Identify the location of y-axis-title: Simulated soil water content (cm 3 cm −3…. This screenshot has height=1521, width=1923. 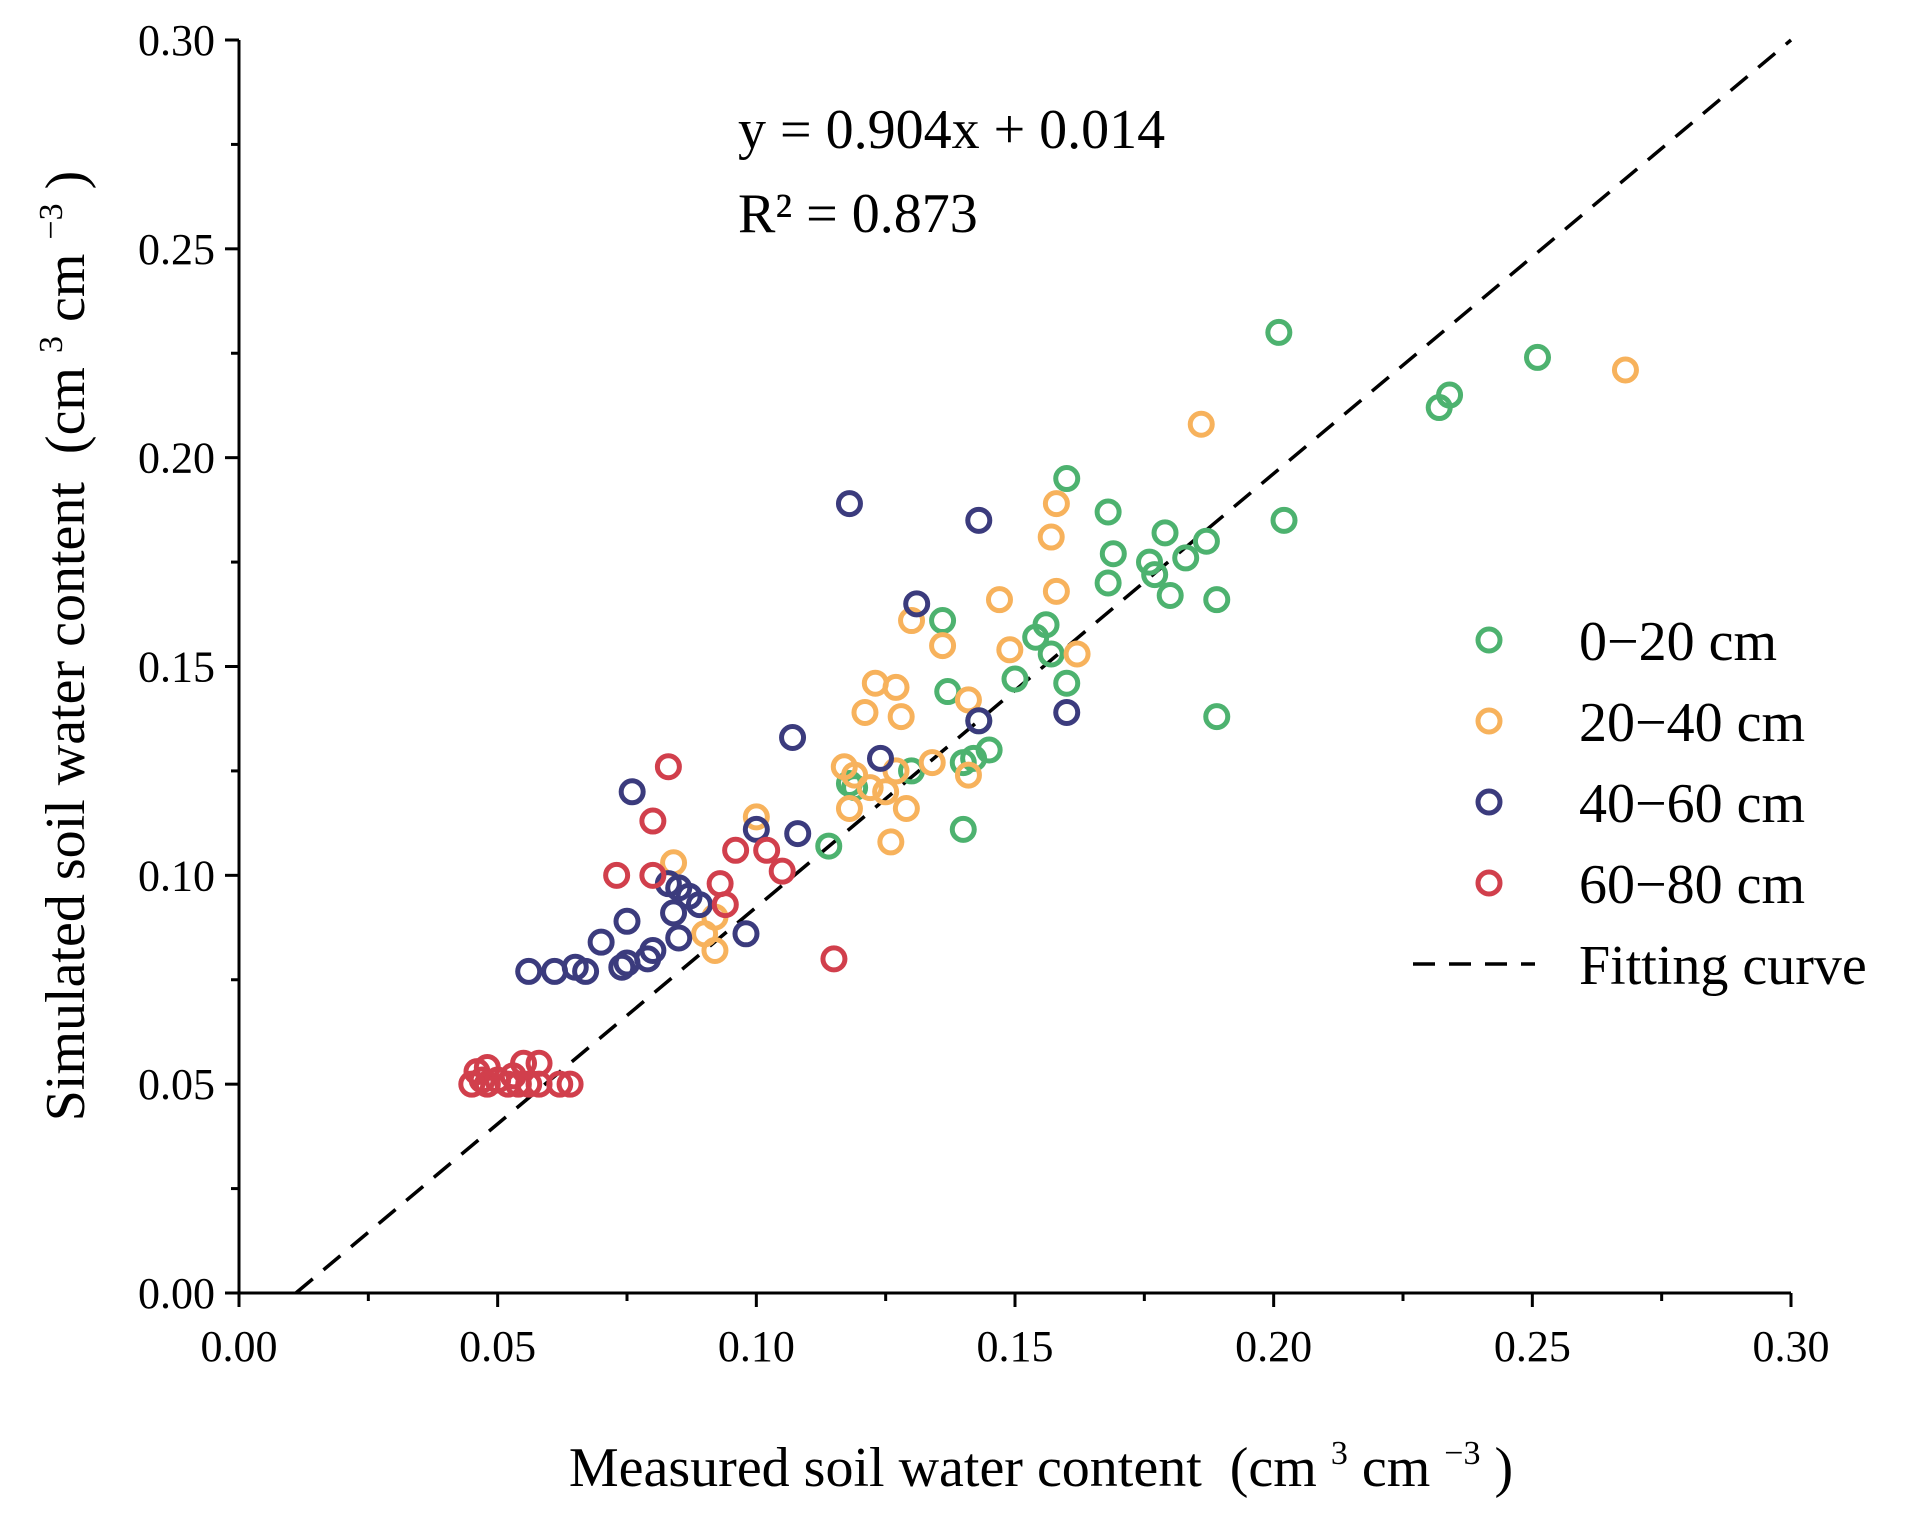
(55, 646).